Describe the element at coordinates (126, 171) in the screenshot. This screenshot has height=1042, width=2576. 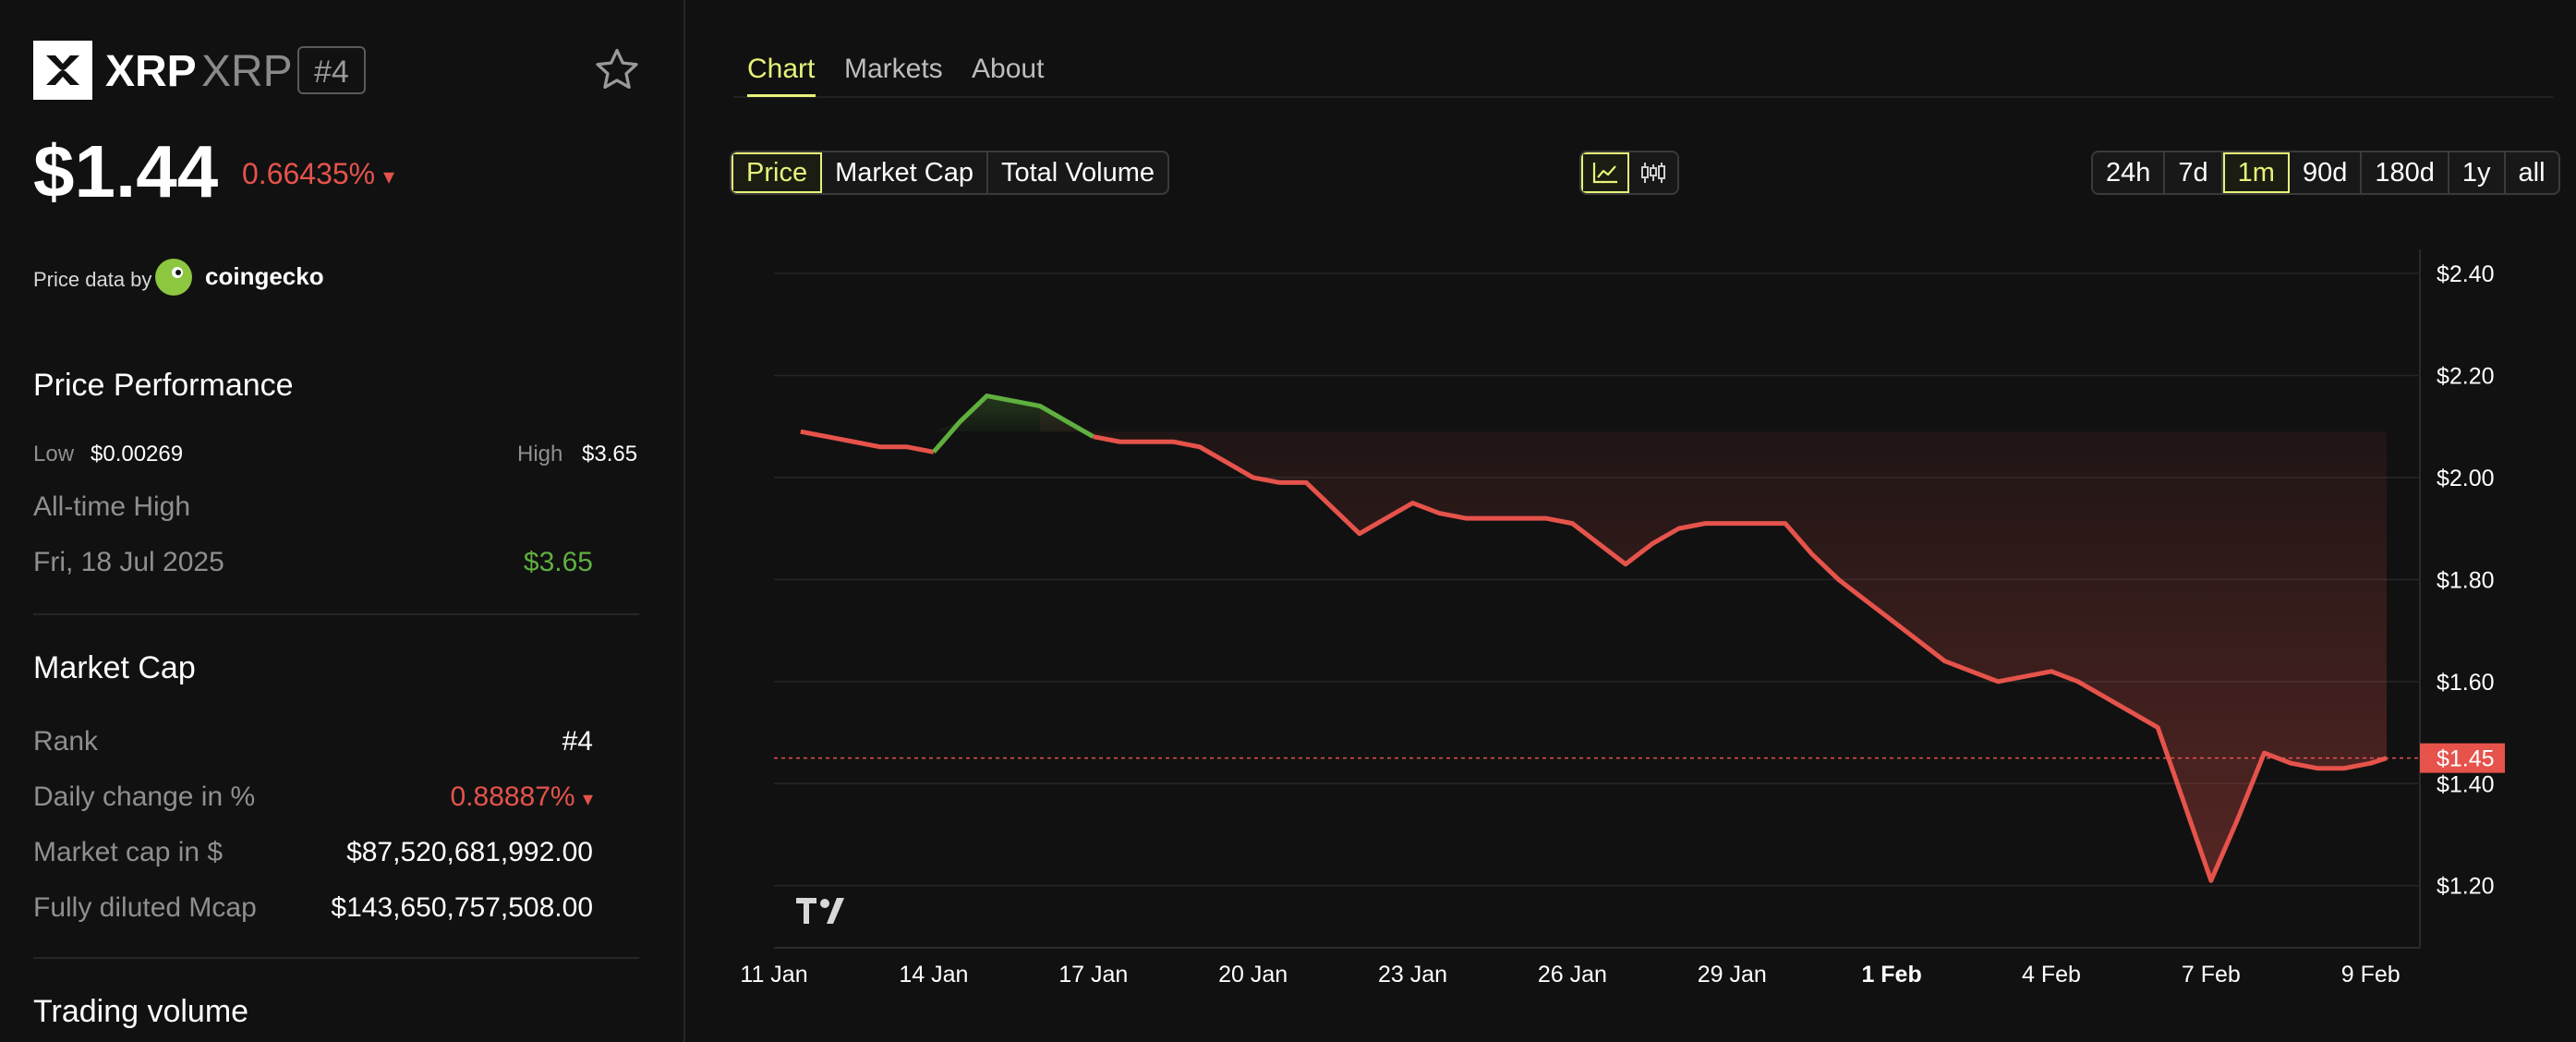
I see `current-price: $1.44` at that location.